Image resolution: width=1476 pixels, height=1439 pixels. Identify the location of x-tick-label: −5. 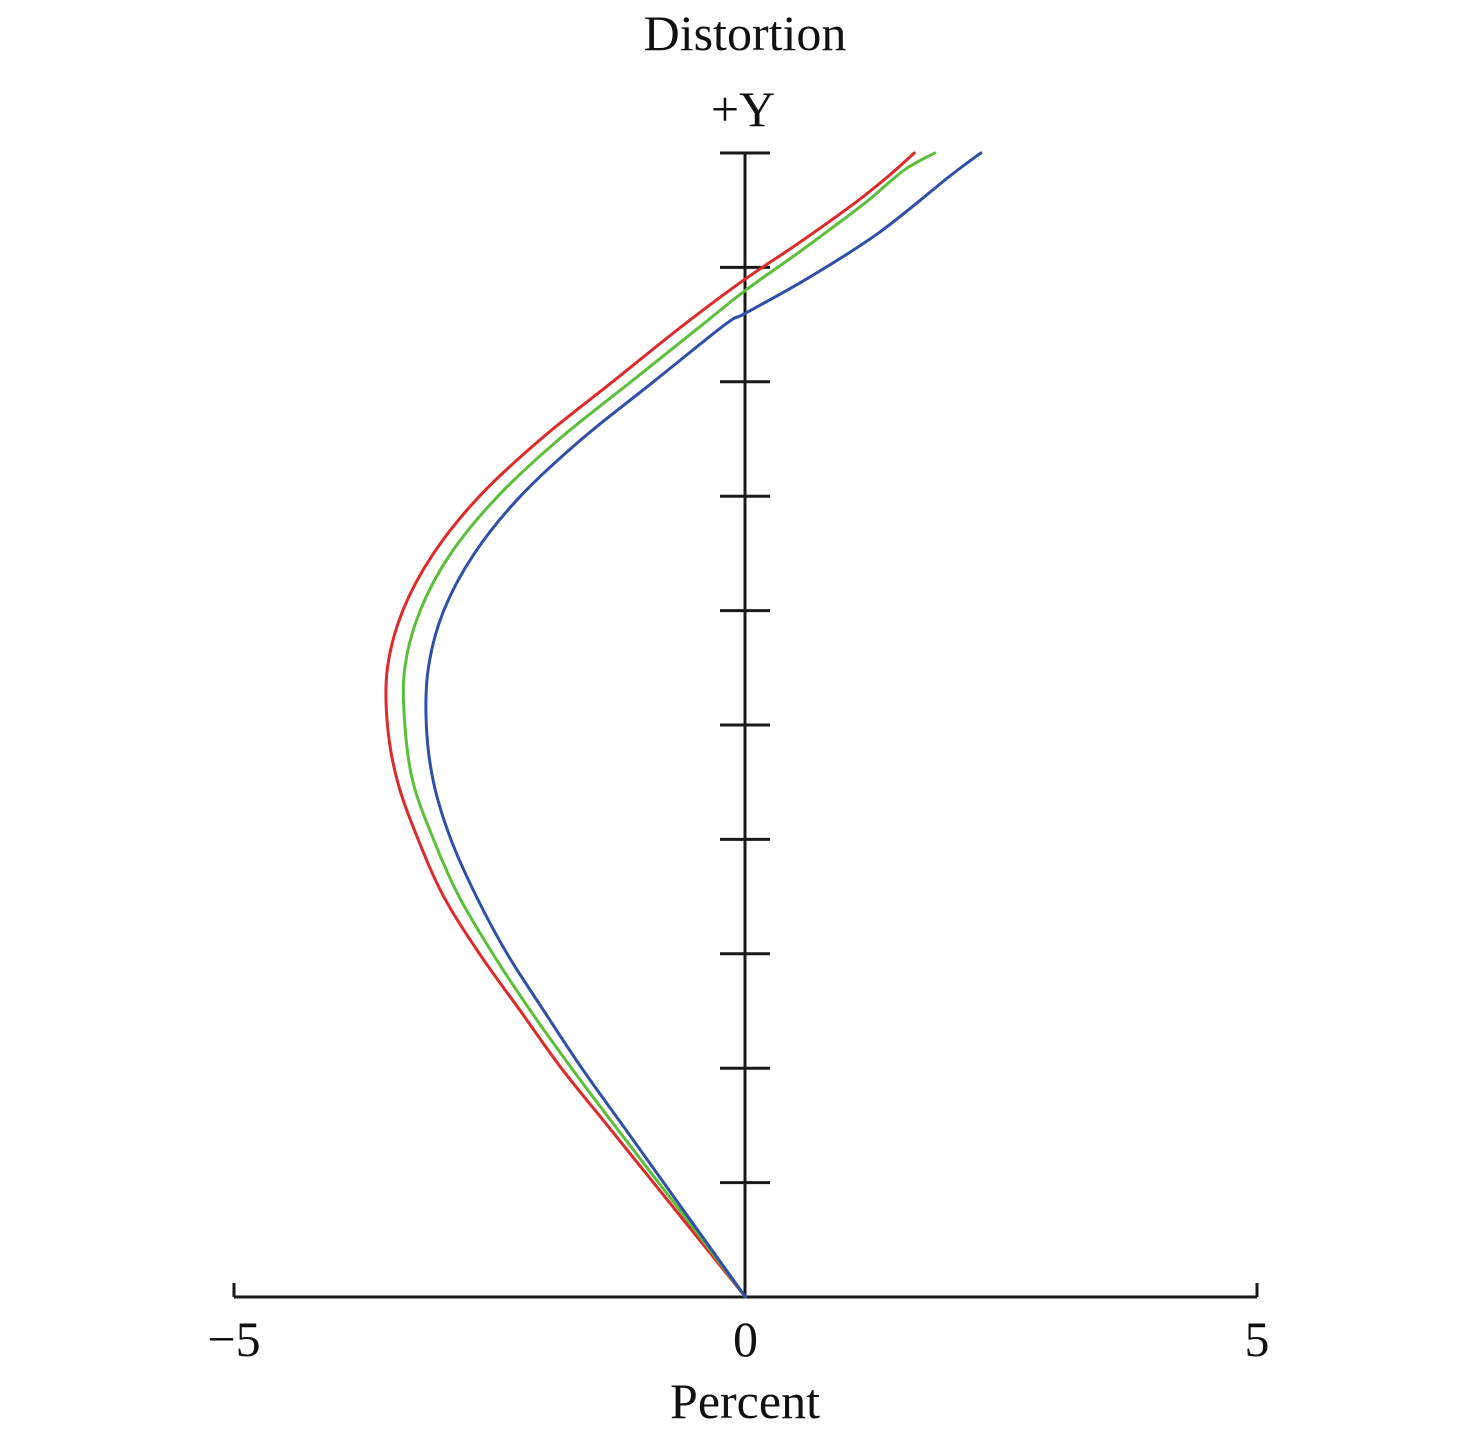
(233, 1339).